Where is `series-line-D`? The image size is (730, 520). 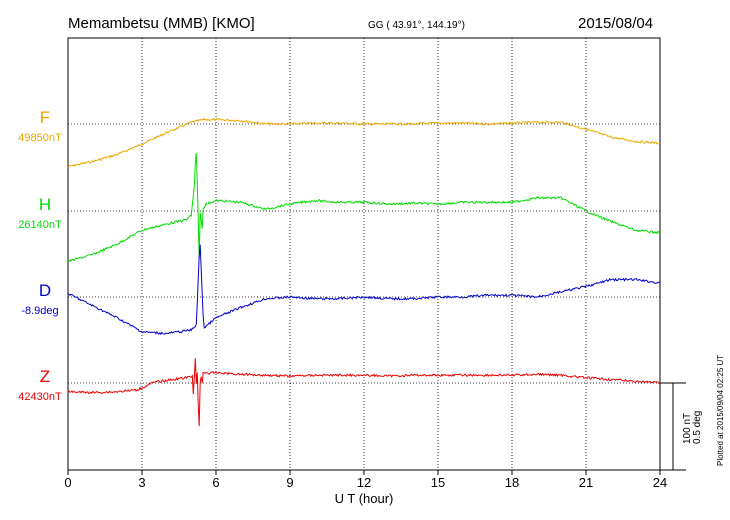 series-line-D is located at coordinates (364, 290).